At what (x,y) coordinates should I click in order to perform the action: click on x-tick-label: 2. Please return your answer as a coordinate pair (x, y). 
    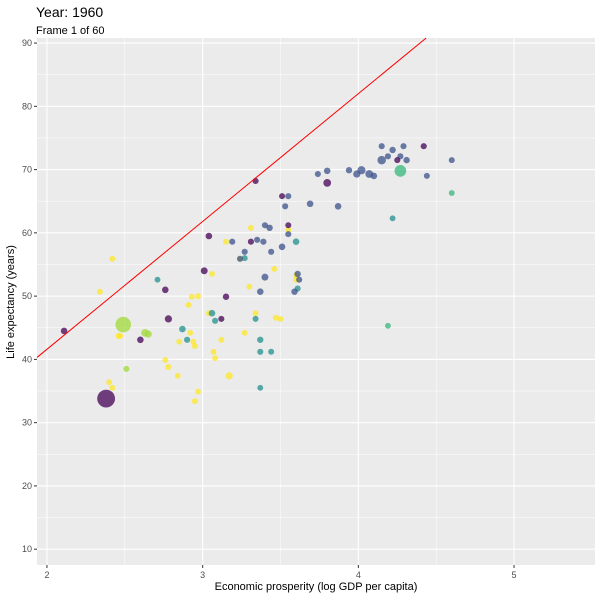
    Looking at the image, I should click on (46, 575).